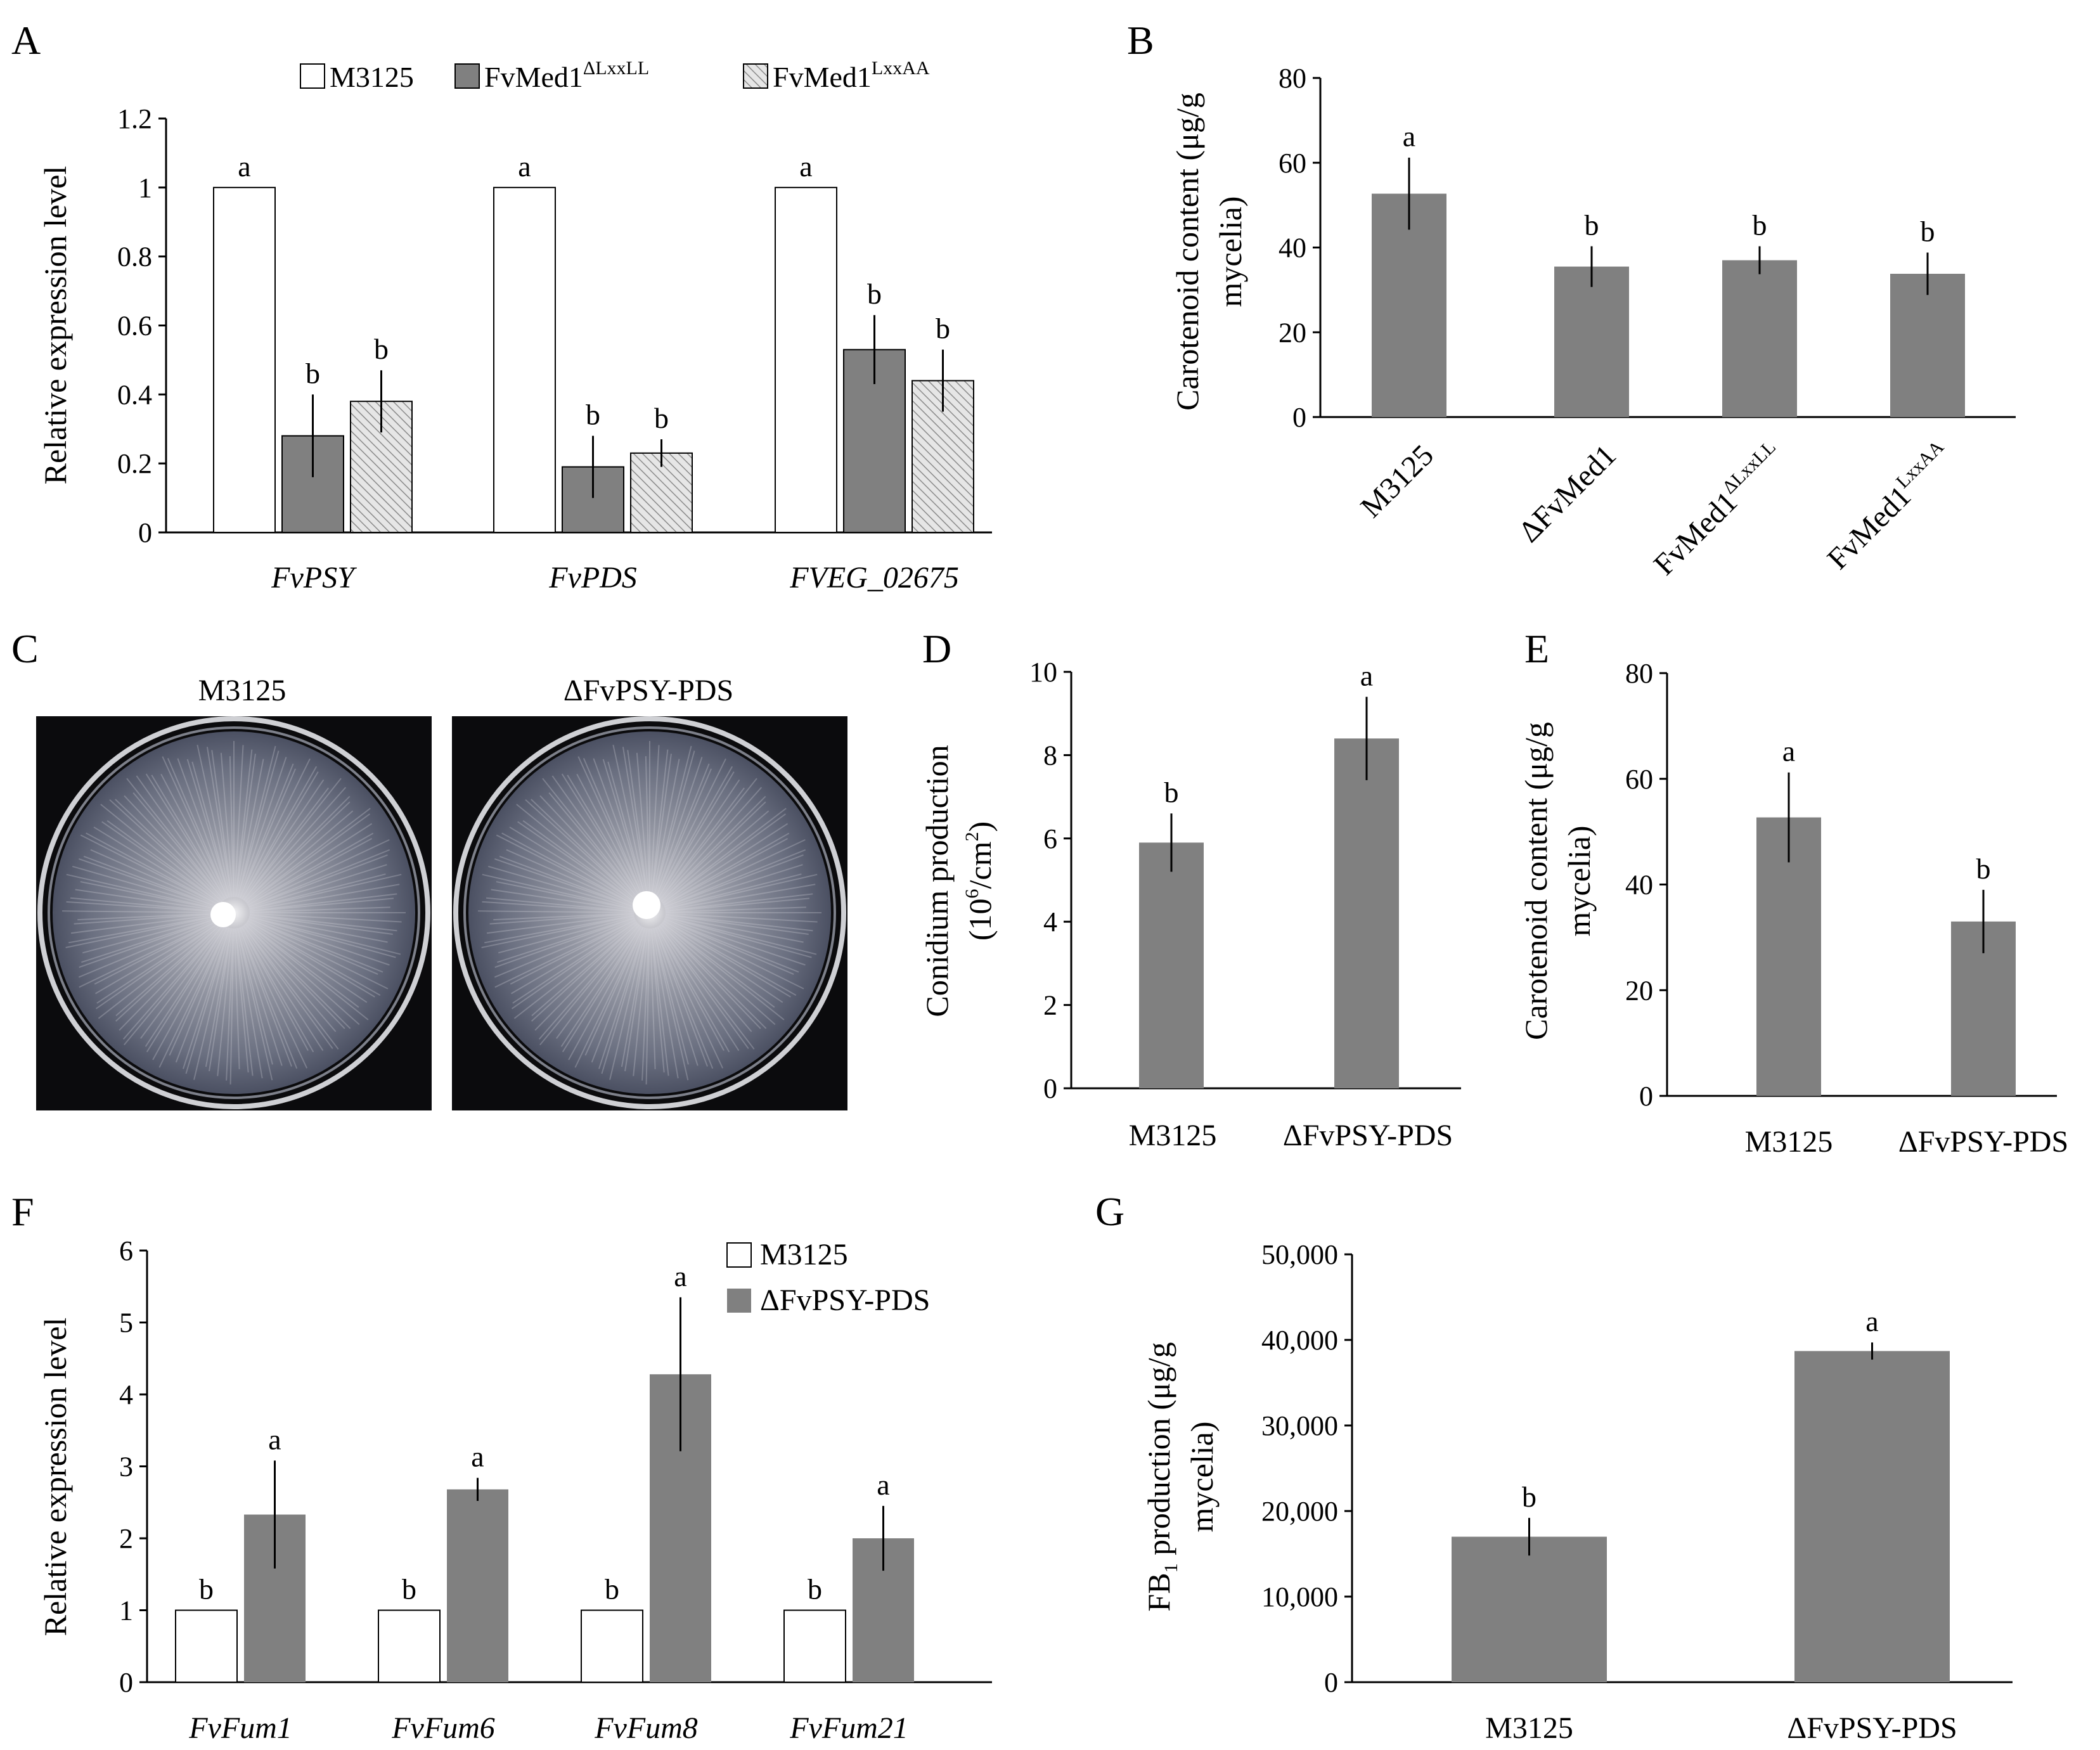 Image resolution: width=2100 pixels, height=1750 pixels. I want to click on y-tick-label: 80, so click(1639, 673).